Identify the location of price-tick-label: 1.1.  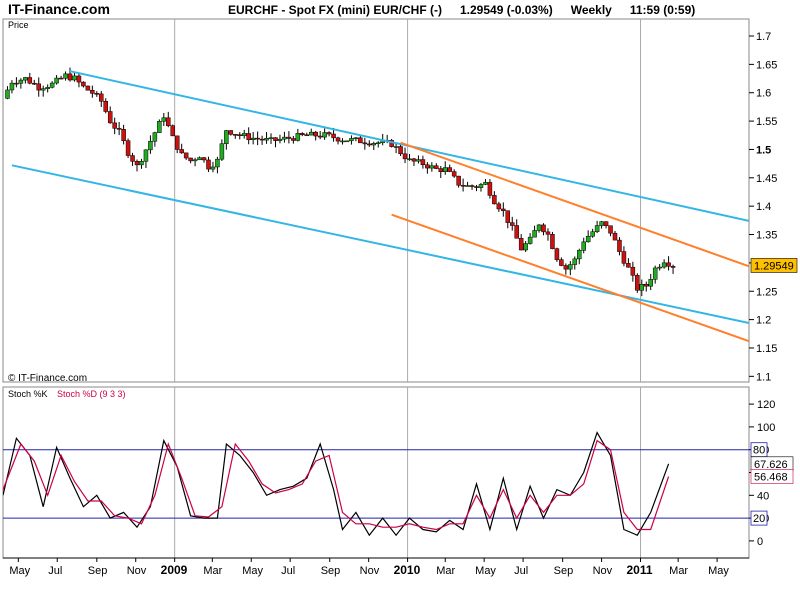
(763, 377).